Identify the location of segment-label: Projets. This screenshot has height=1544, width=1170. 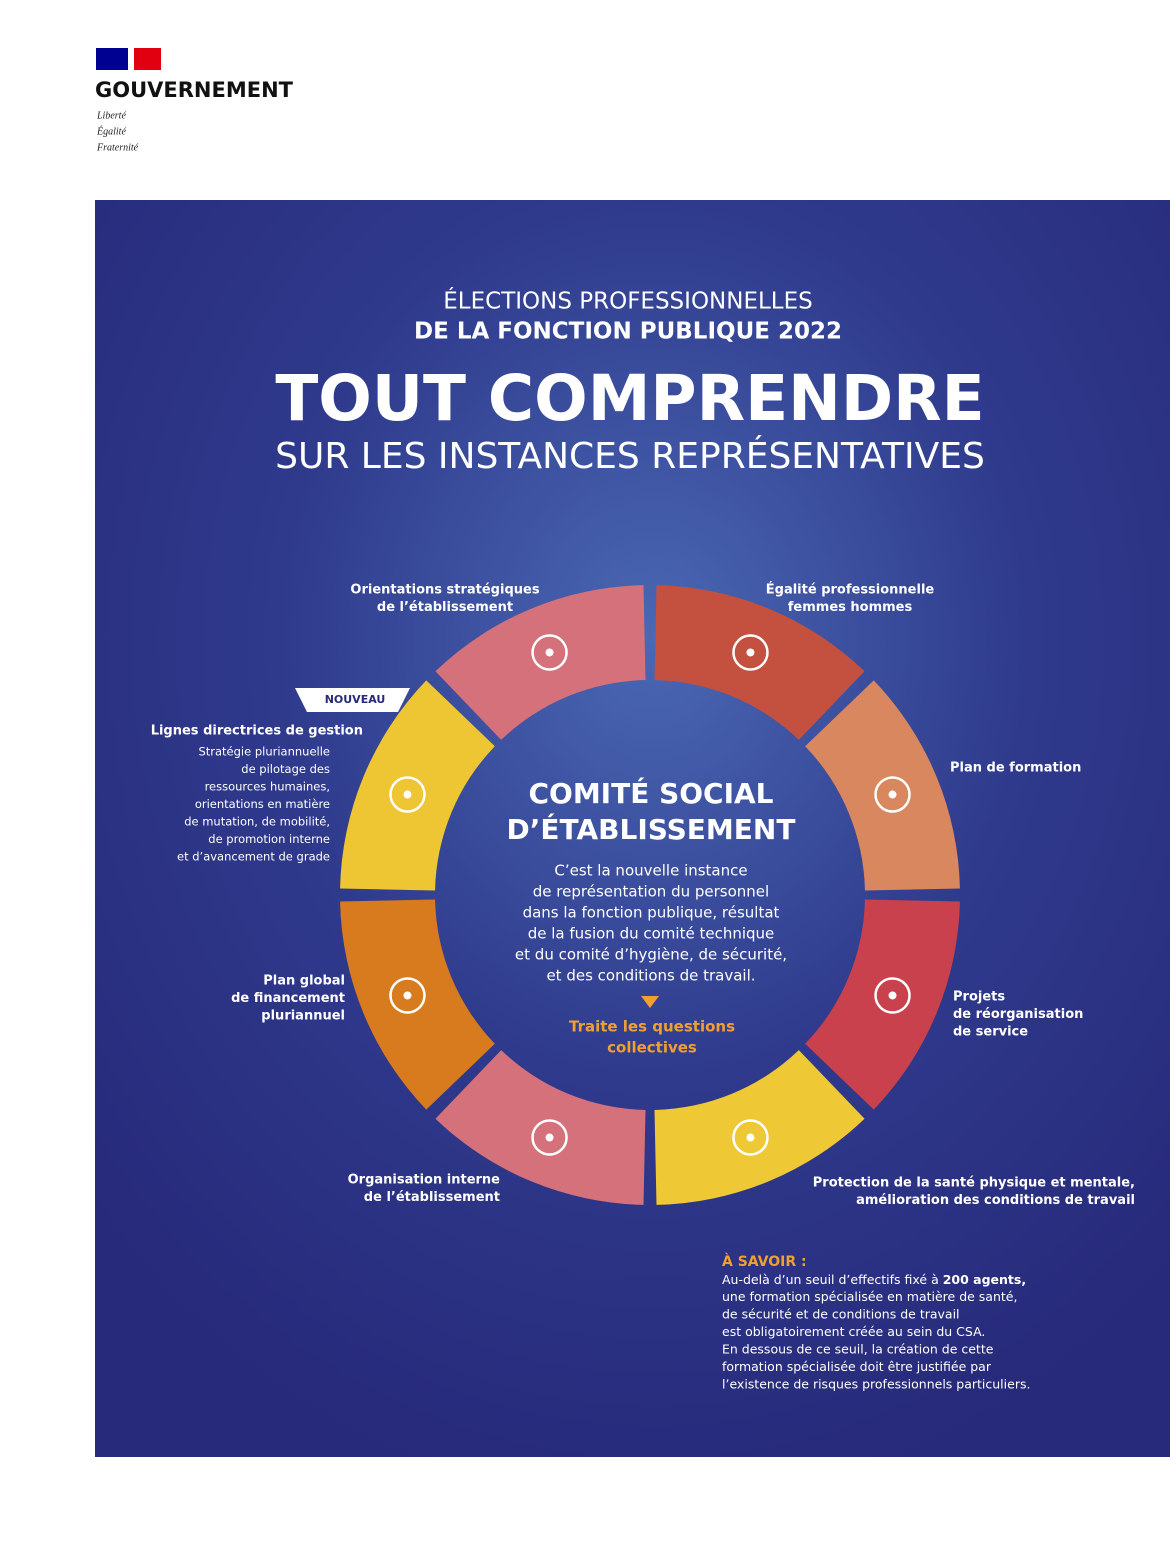
(979, 997).